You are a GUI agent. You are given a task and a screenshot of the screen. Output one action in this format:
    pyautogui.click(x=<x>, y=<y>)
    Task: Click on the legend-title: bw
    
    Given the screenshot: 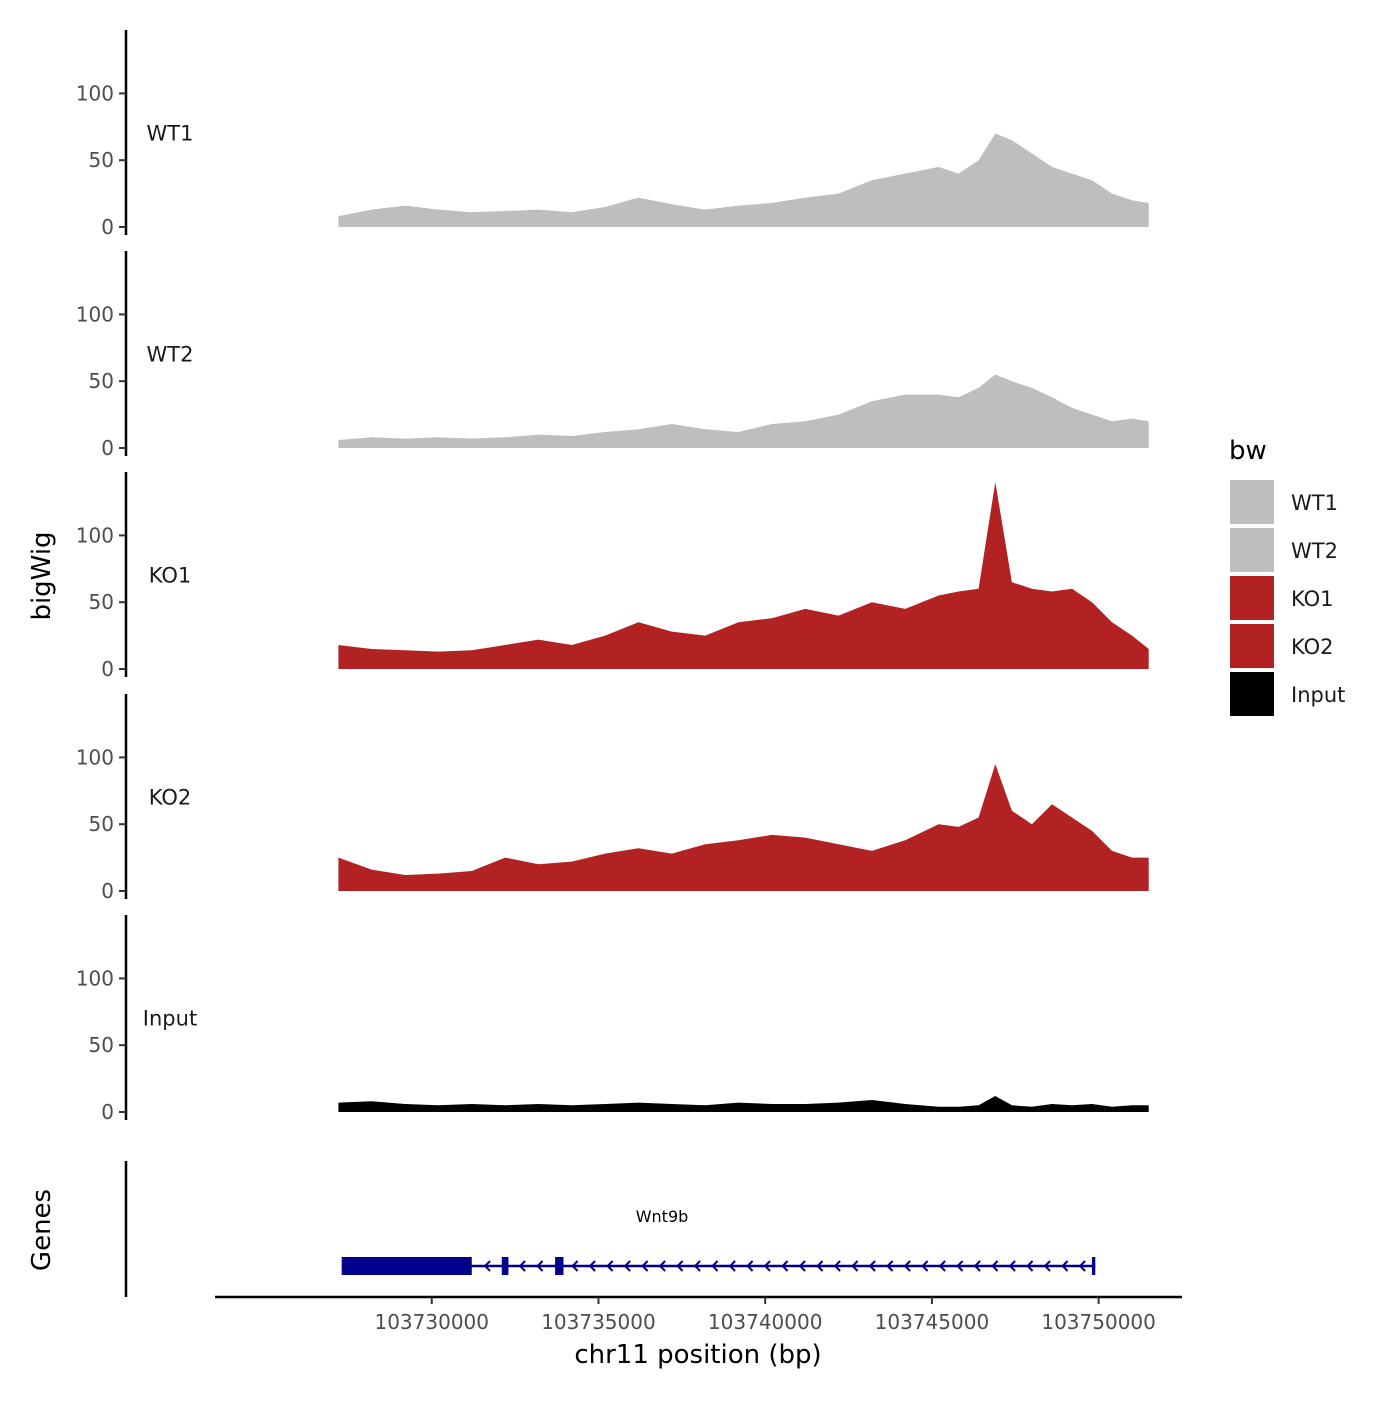 What is the action you would take?
    pyautogui.click(x=1248, y=451)
    